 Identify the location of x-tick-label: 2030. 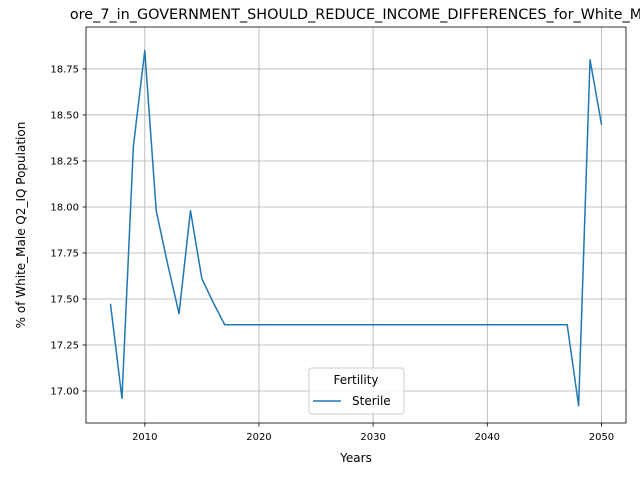
(372, 437).